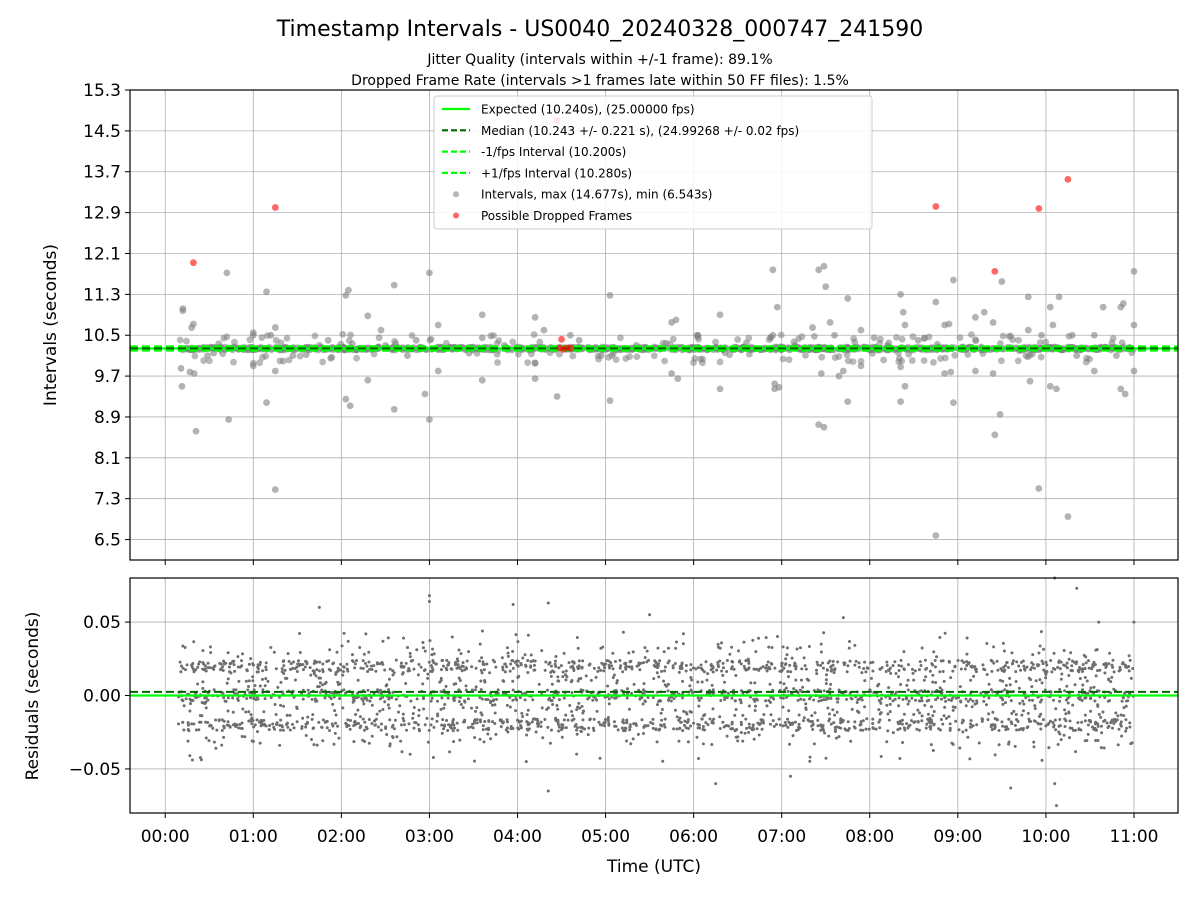 The image size is (1200, 900). Describe the element at coordinates (1133, 837) in the screenshot. I see `x-tick-label: 11:00` at that location.